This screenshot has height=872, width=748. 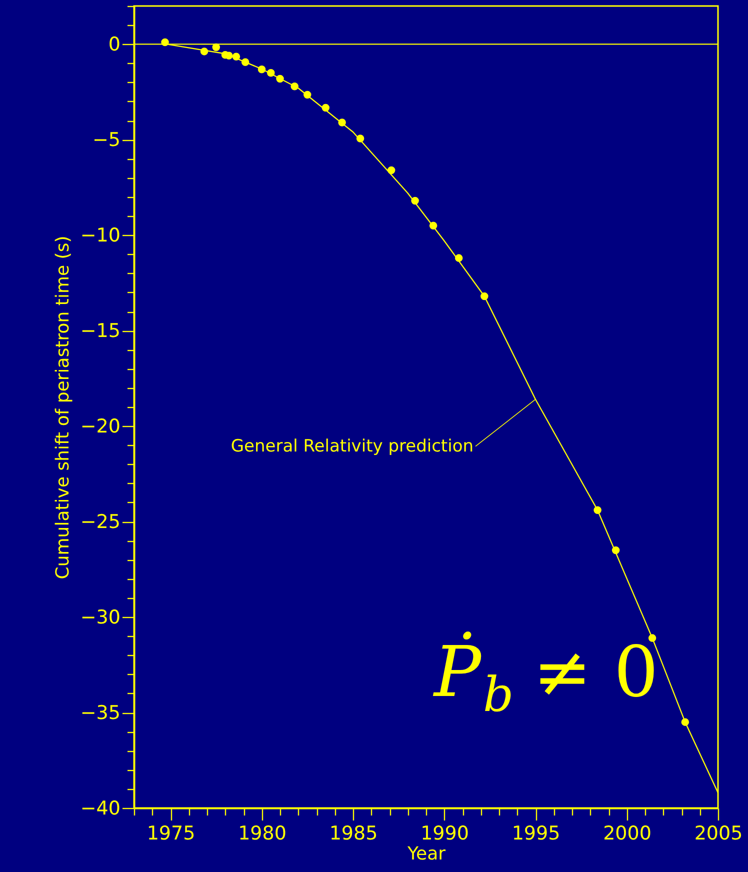 I want to click on x-tick-label: 1985, so click(x=353, y=833).